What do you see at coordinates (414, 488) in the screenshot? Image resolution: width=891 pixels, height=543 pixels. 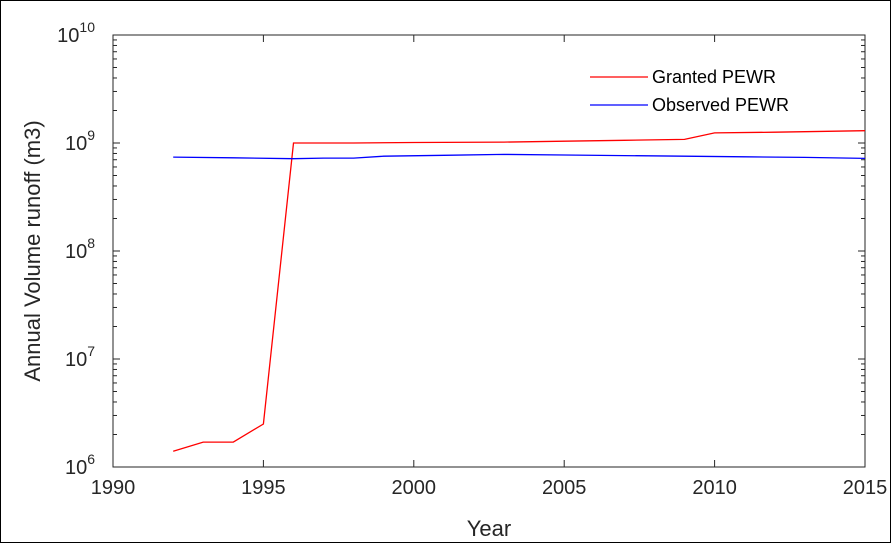 I see `x-tick-label: 2000` at bounding box center [414, 488].